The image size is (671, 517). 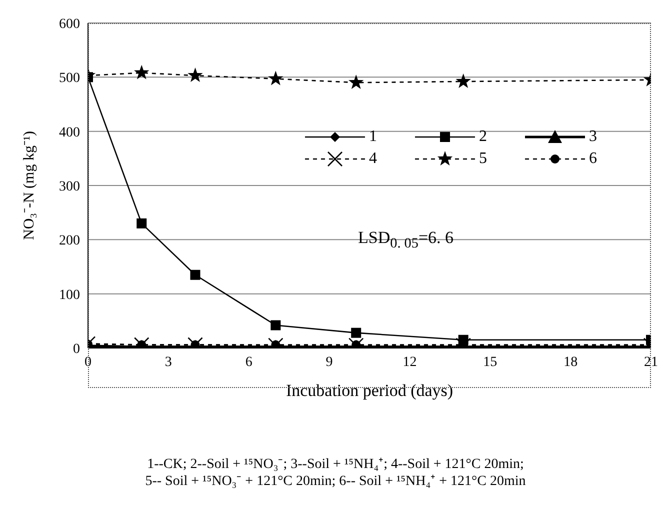 What do you see at coordinates (69, 78) in the screenshot?
I see `y-tick-label: 500` at bounding box center [69, 78].